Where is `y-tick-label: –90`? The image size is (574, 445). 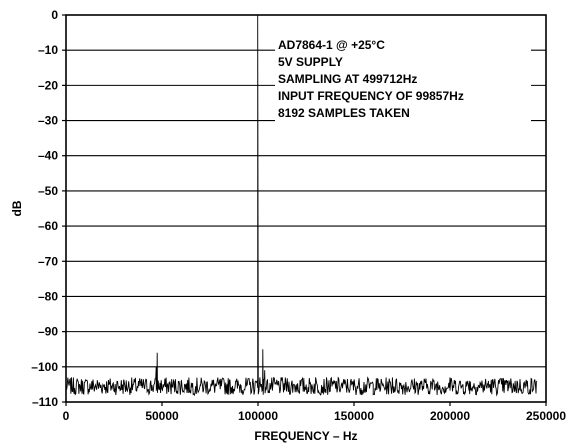 y-tick-label: –90 is located at coordinates (48, 332).